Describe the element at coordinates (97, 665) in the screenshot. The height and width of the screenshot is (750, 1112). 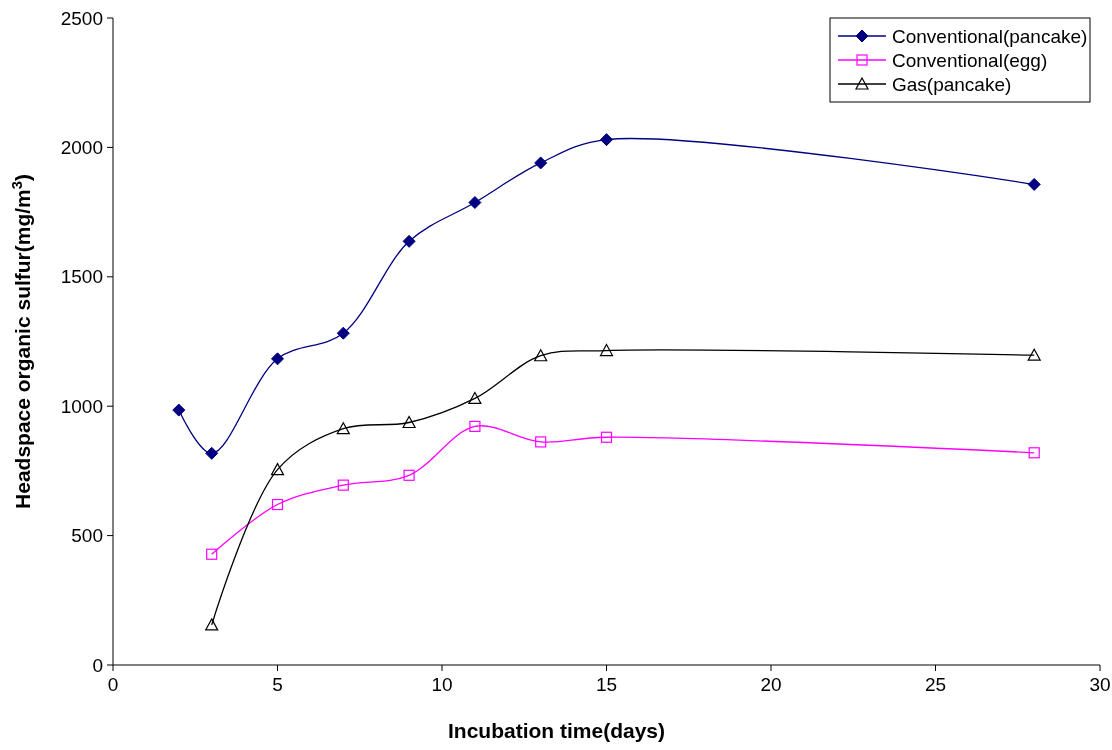
I see `y-tick-label: 0` at that location.